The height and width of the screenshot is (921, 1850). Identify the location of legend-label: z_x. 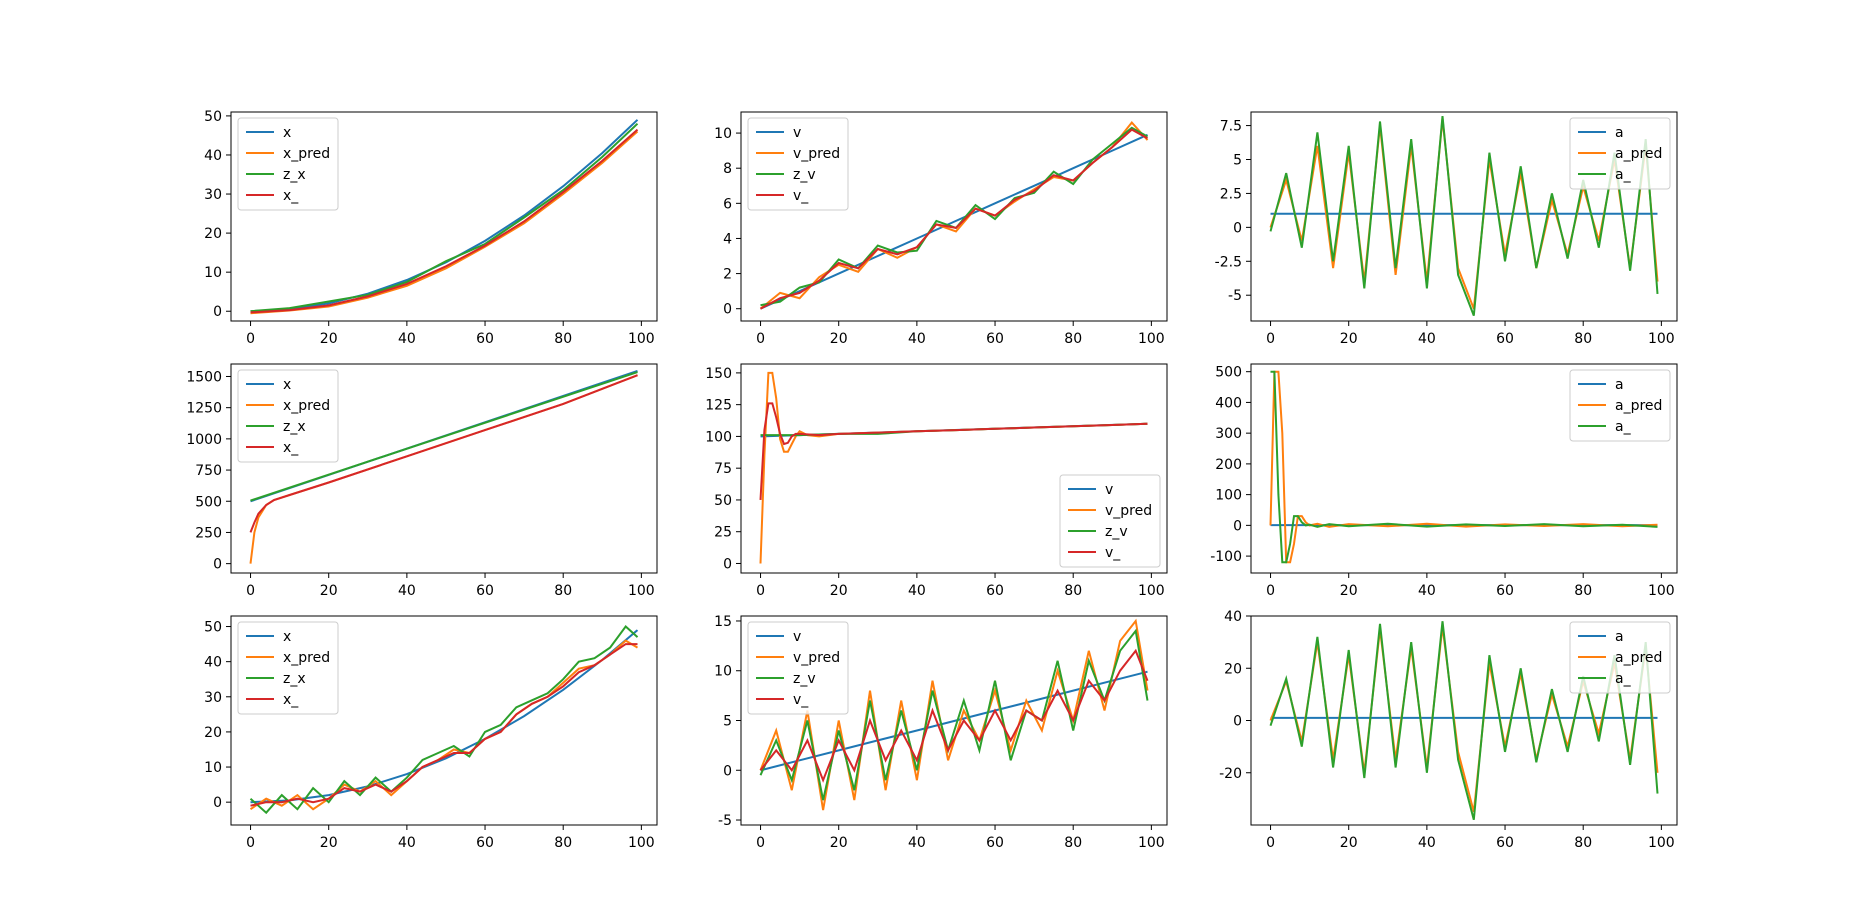
(294, 175).